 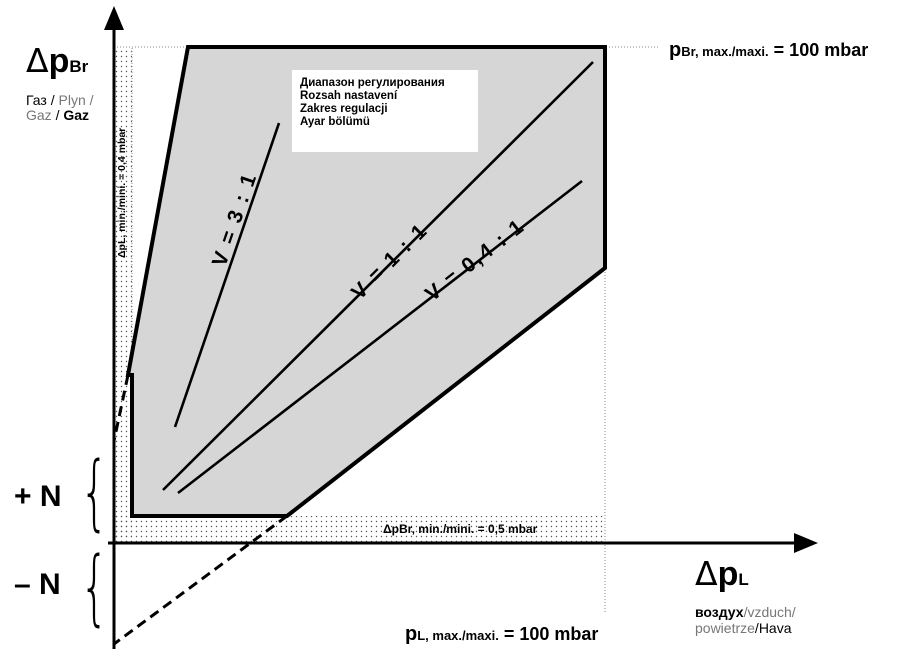 What do you see at coordinates (775, 628) in the screenshot?
I see `air-tr: Hava` at bounding box center [775, 628].